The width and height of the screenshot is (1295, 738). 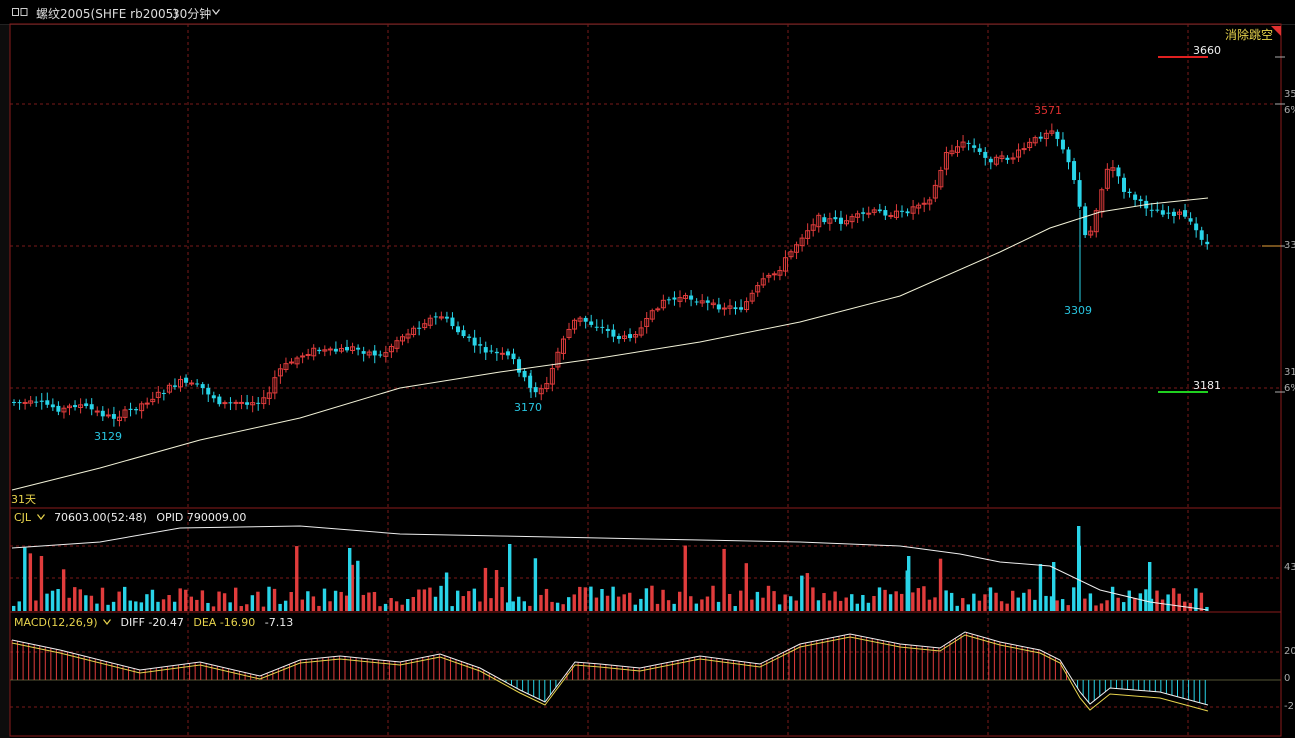 I want to click on macd-indicator-name: MACD(12,26,9), so click(x=56, y=622).